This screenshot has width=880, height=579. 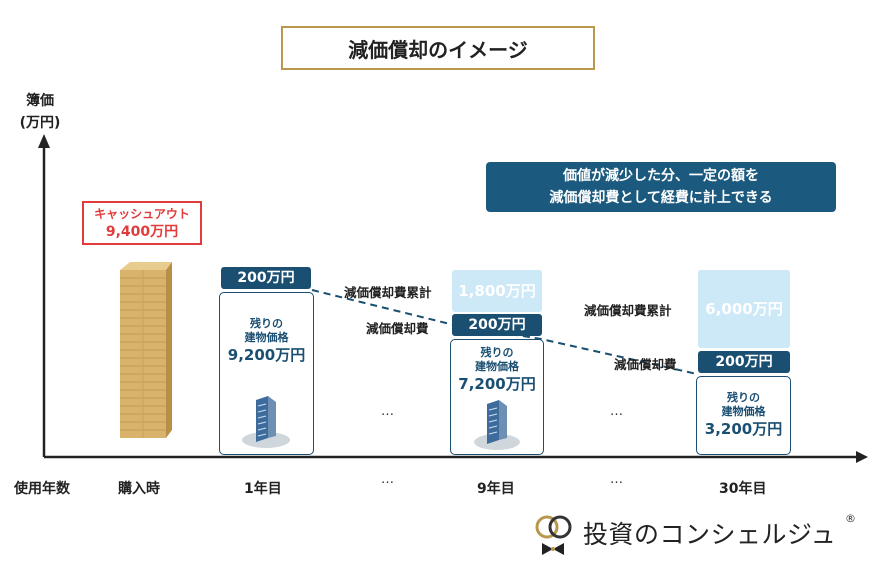 I want to click on y-axis-label: 簿価 (万円), so click(x=40, y=112).